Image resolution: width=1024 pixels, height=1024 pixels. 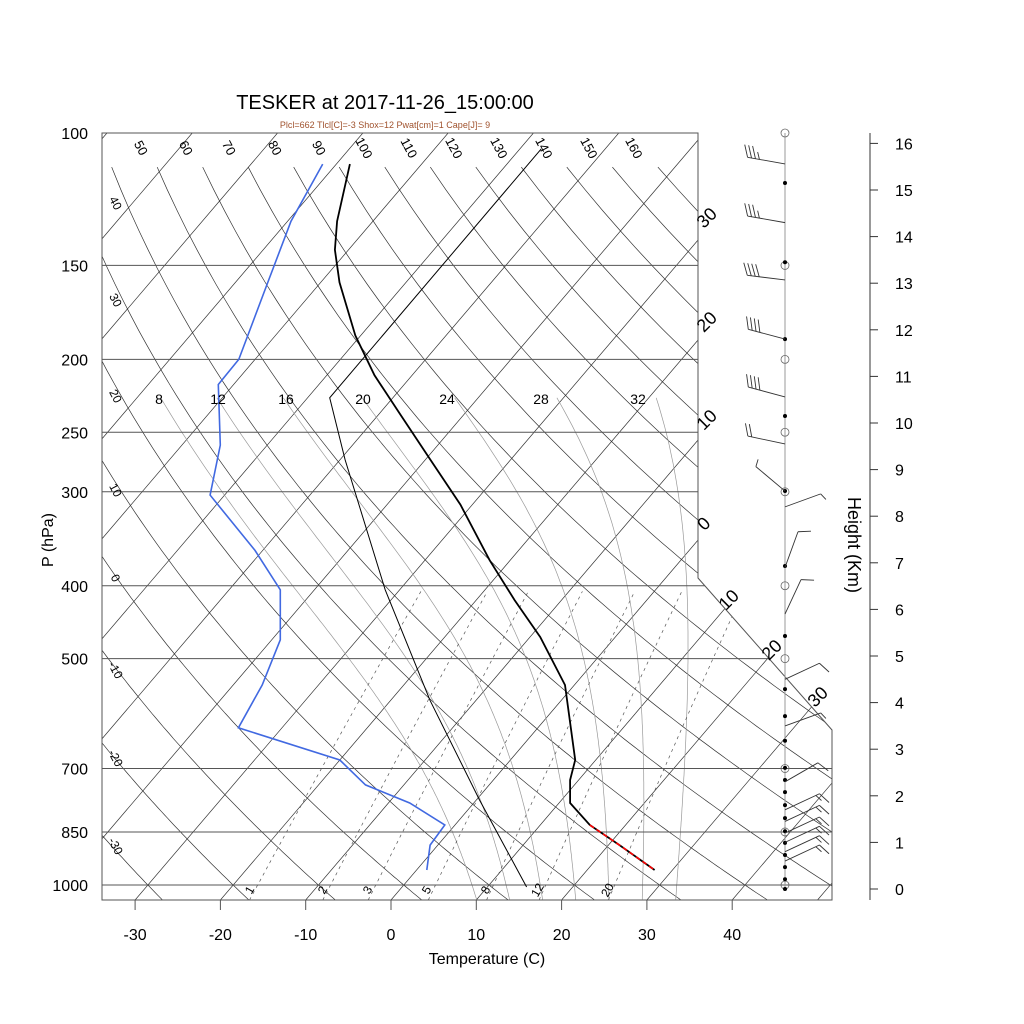 What do you see at coordinates (476, 935) in the screenshot?
I see `x-tick-label: 10` at bounding box center [476, 935].